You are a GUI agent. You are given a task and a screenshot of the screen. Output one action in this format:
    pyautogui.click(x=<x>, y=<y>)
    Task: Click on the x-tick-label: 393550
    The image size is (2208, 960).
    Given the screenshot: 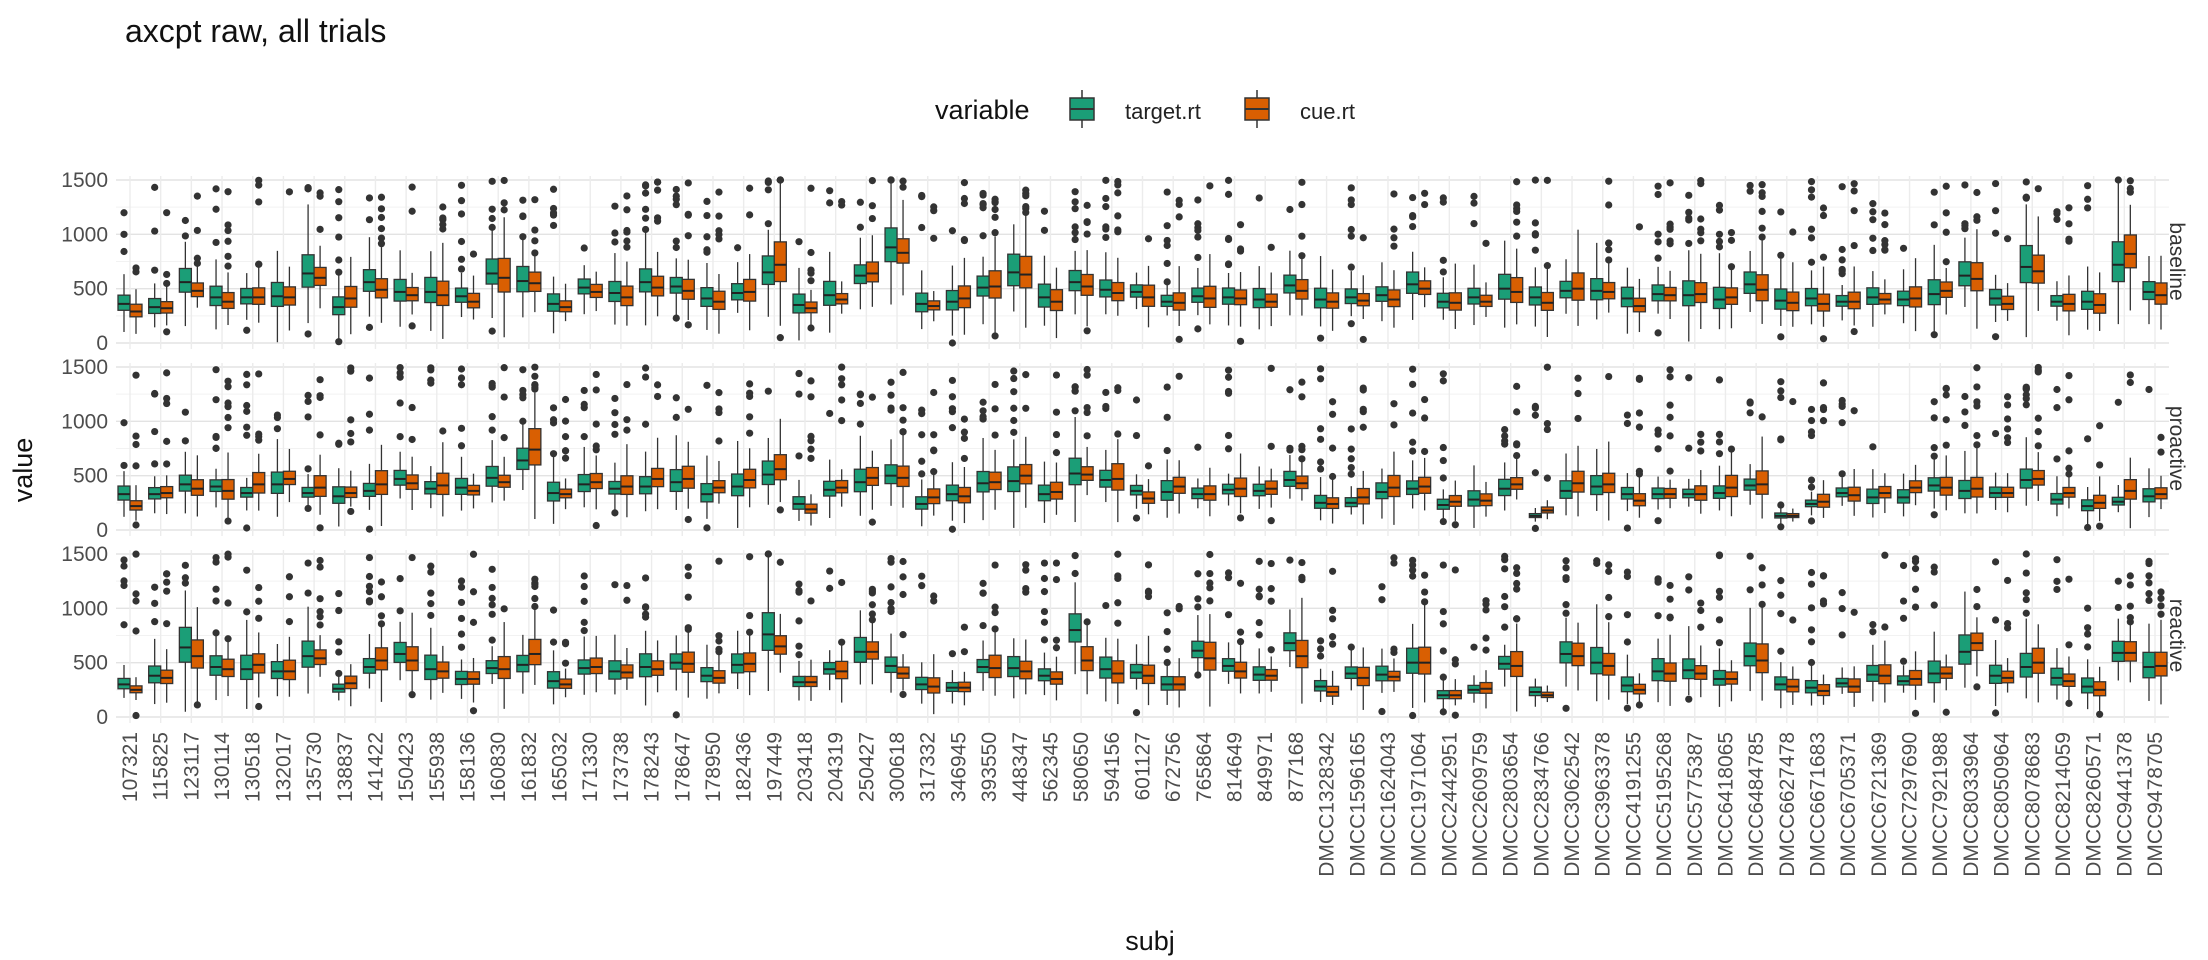 What is the action you would take?
    pyautogui.click(x=989, y=767)
    